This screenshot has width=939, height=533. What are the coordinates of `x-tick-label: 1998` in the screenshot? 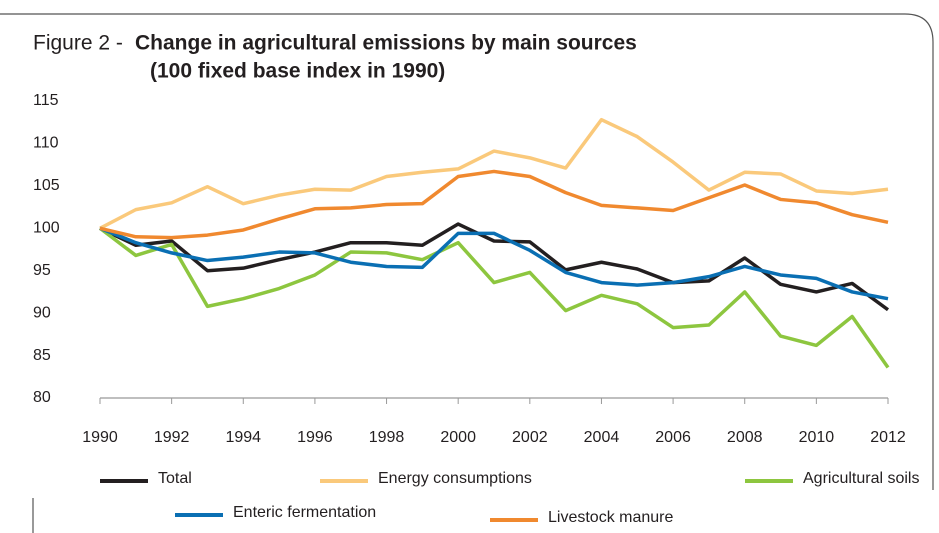 It's located at (387, 437).